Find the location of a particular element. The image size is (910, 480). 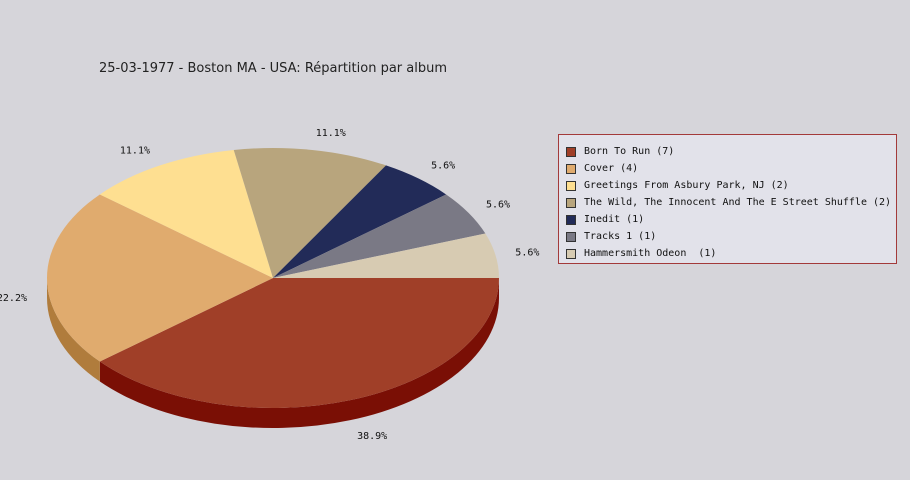

slice-percent-label-1: 22.2% is located at coordinates (13, 298).